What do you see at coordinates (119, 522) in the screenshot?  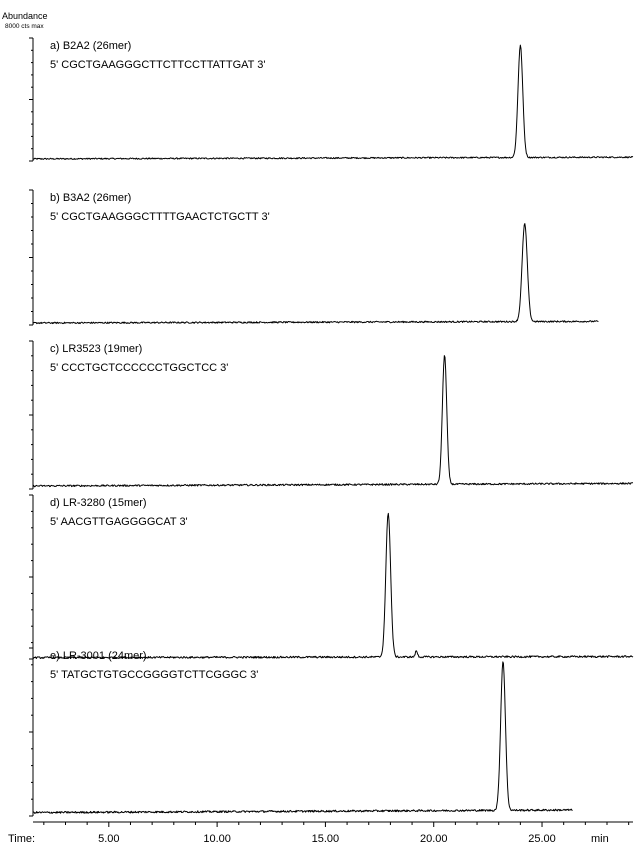 I see `panel-sequence: 5' AACGTTGAGGGGCAT 3'` at bounding box center [119, 522].